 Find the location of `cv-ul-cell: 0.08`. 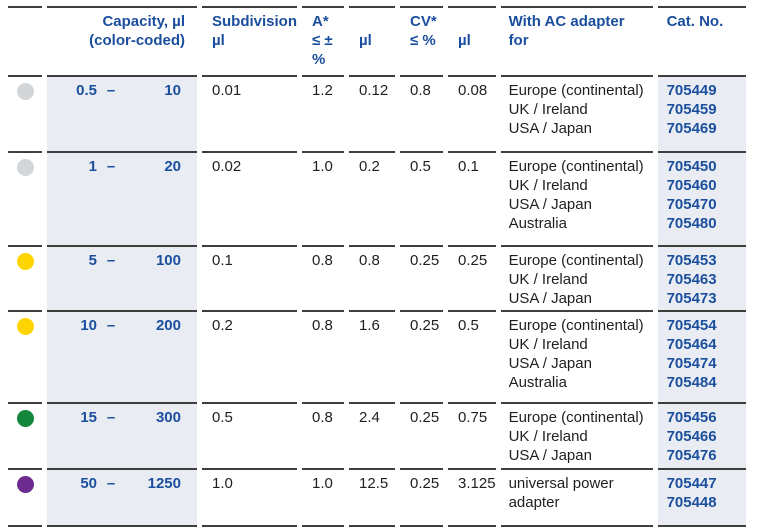

cv-ul-cell: 0.08 is located at coordinates (472, 115).